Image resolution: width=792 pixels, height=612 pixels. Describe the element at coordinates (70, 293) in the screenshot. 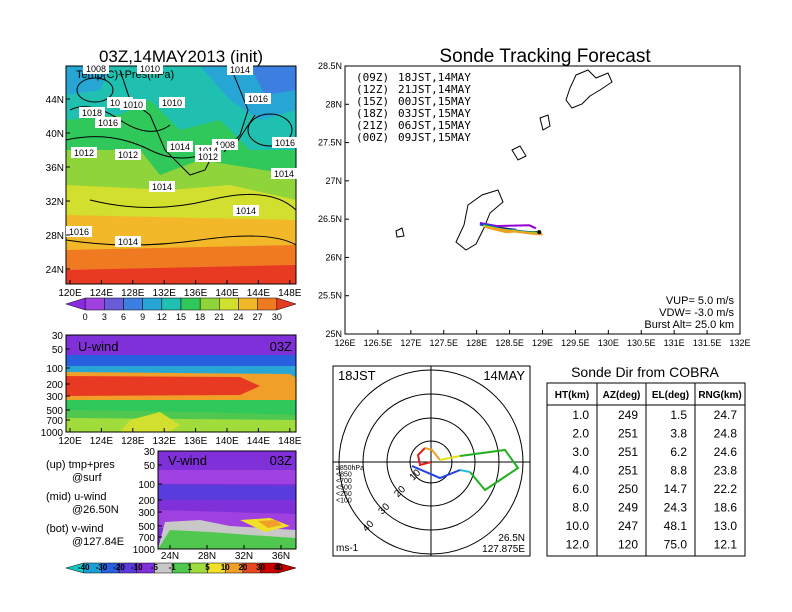

I see `map-lon-tick: 120E` at that location.